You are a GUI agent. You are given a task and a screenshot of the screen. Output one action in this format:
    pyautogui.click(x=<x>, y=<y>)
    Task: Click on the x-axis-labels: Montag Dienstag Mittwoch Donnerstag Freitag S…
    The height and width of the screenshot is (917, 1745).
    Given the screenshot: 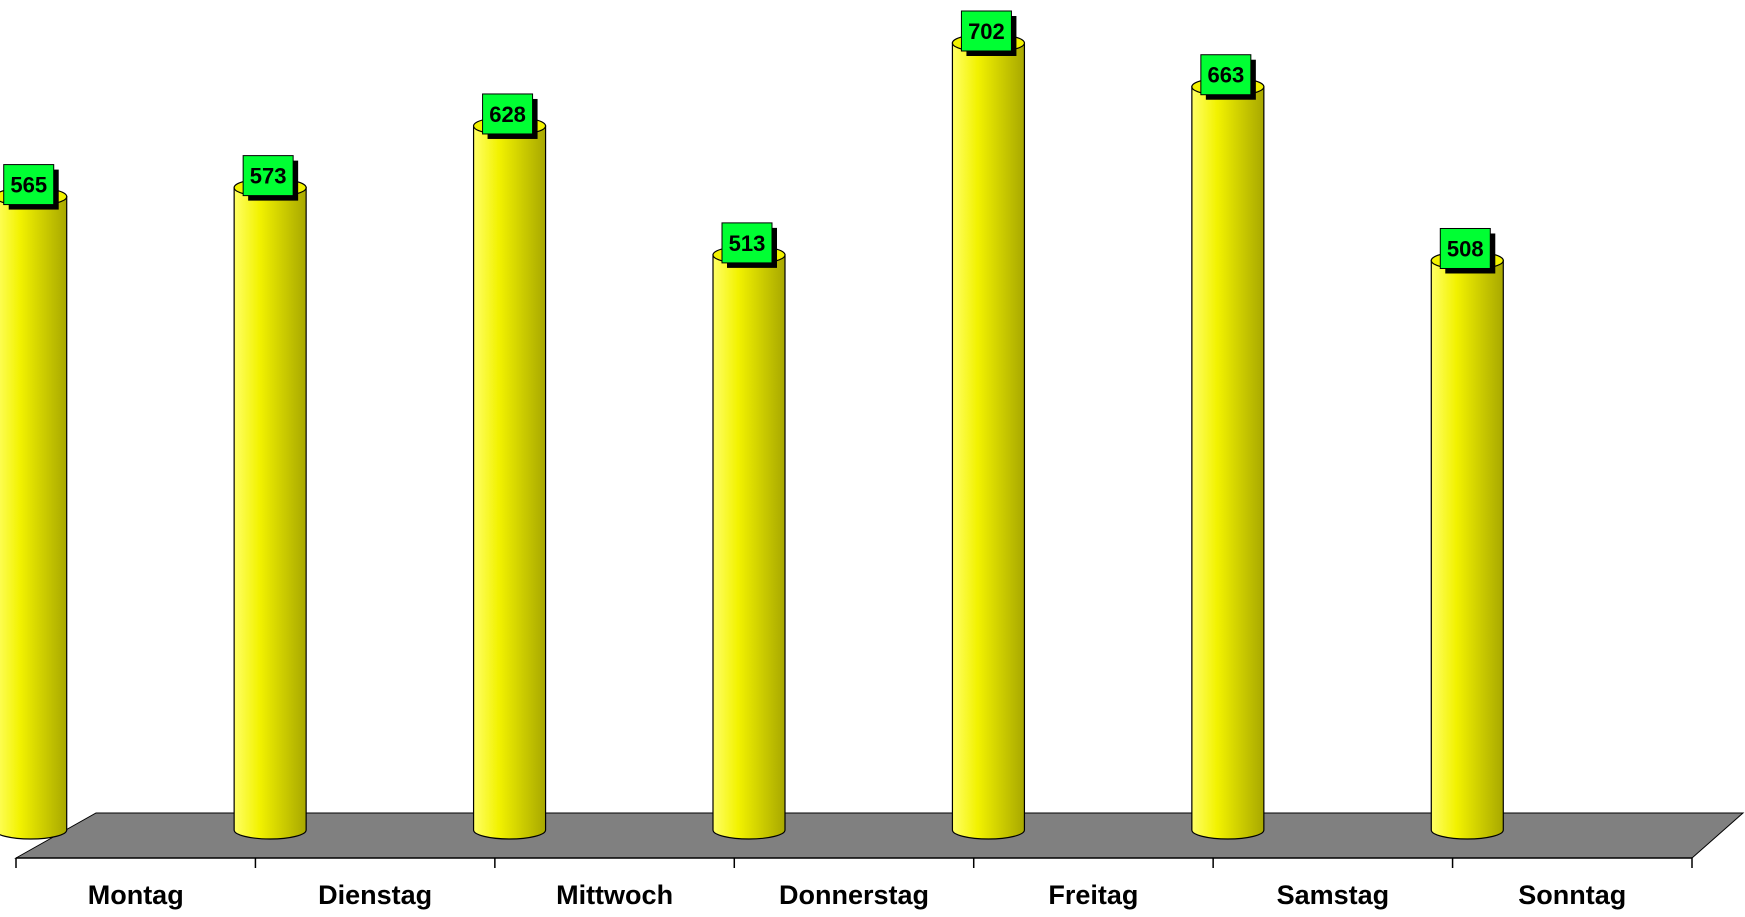 What is the action you would take?
    pyautogui.click(x=857, y=895)
    